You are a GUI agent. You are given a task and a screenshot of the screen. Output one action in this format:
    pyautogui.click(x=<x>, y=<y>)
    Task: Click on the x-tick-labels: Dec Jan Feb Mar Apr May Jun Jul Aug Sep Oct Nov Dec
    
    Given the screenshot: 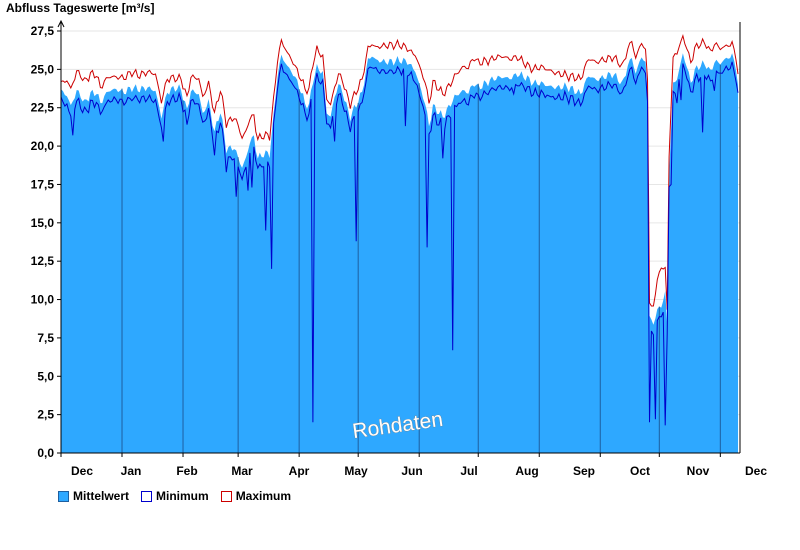 What is the action you would take?
    pyautogui.click(x=419, y=471)
    